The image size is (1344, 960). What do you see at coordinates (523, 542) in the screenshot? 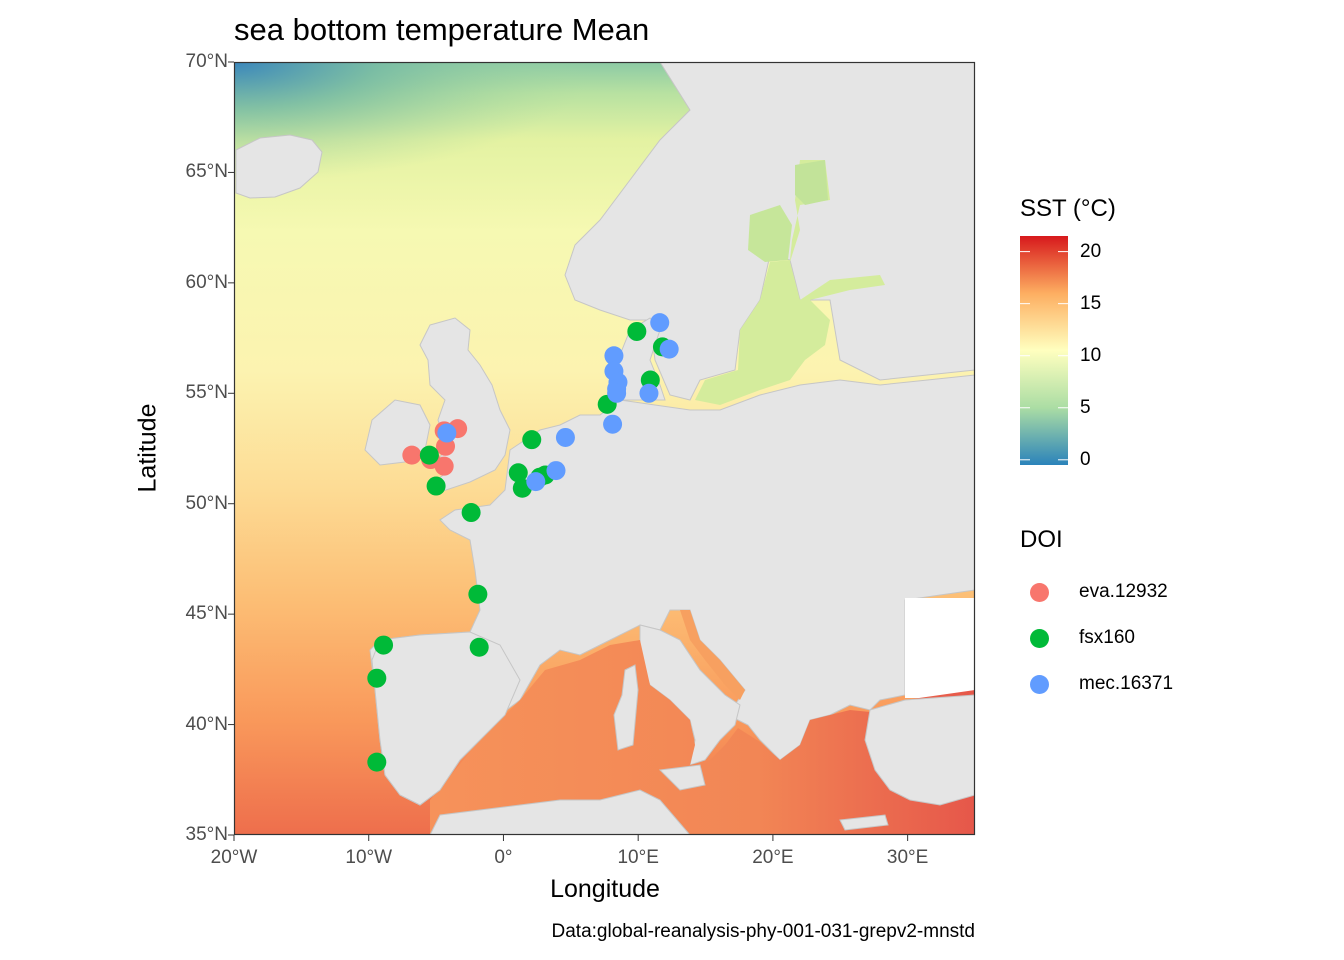
I see `points-layer` at bounding box center [523, 542].